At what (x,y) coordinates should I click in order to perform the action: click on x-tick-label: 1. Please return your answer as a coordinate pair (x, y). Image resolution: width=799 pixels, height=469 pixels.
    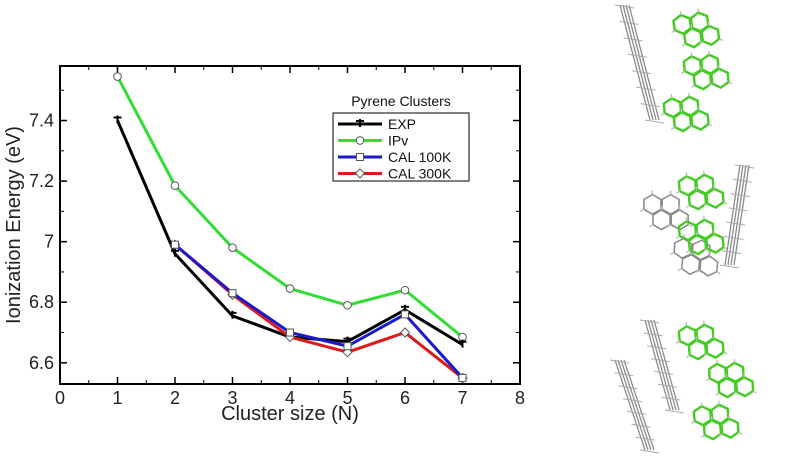
    Looking at the image, I should click on (117, 398).